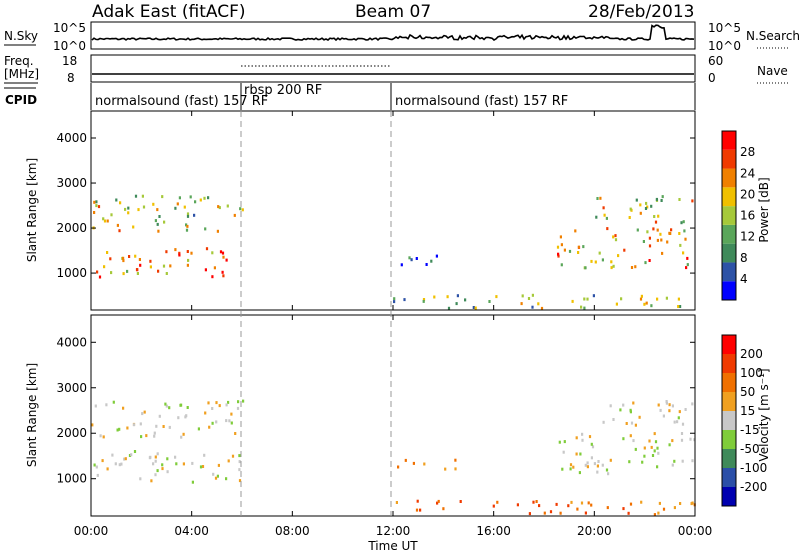  I want to click on power-colorbar-label: Power [dB], so click(764, 209).